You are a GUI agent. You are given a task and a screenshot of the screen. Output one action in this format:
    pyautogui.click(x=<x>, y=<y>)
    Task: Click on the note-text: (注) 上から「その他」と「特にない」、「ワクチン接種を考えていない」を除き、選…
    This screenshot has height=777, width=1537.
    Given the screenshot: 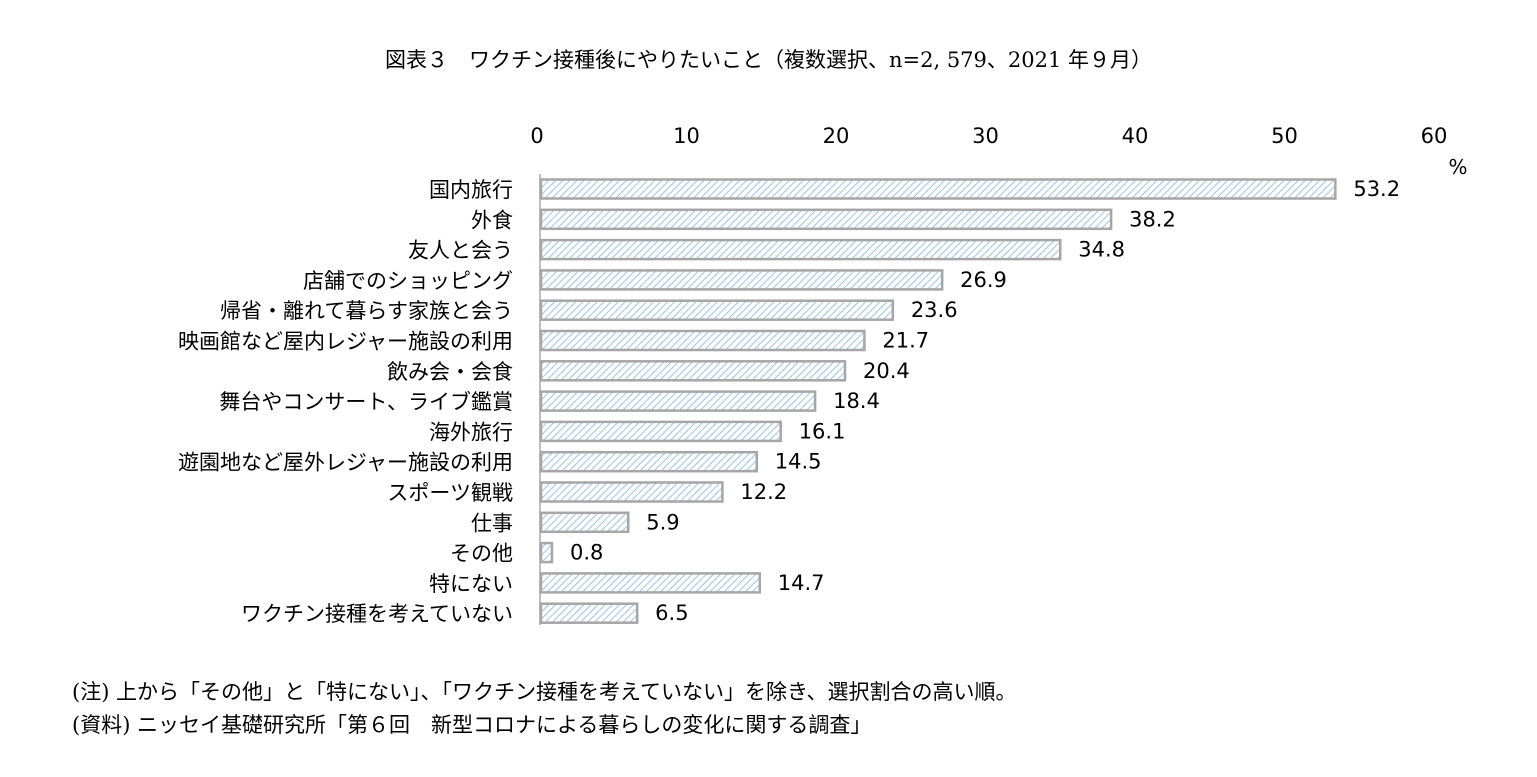 What is the action you would take?
    pyautogui.click(x=544, y=692)
    